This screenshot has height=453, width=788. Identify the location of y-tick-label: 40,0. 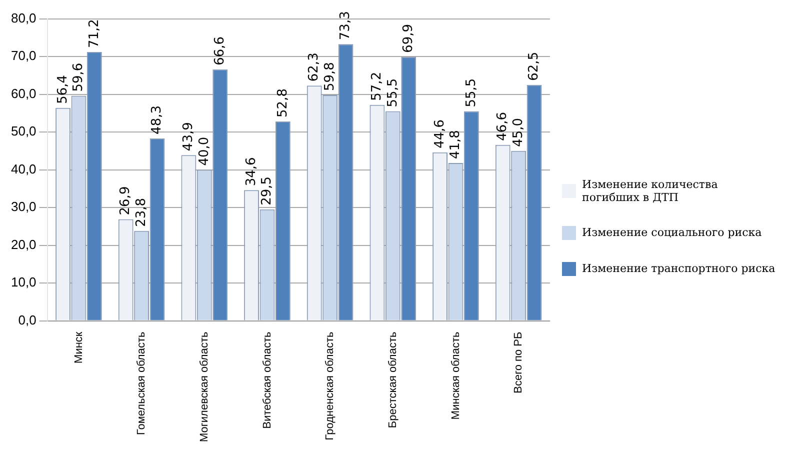
(23, 168).